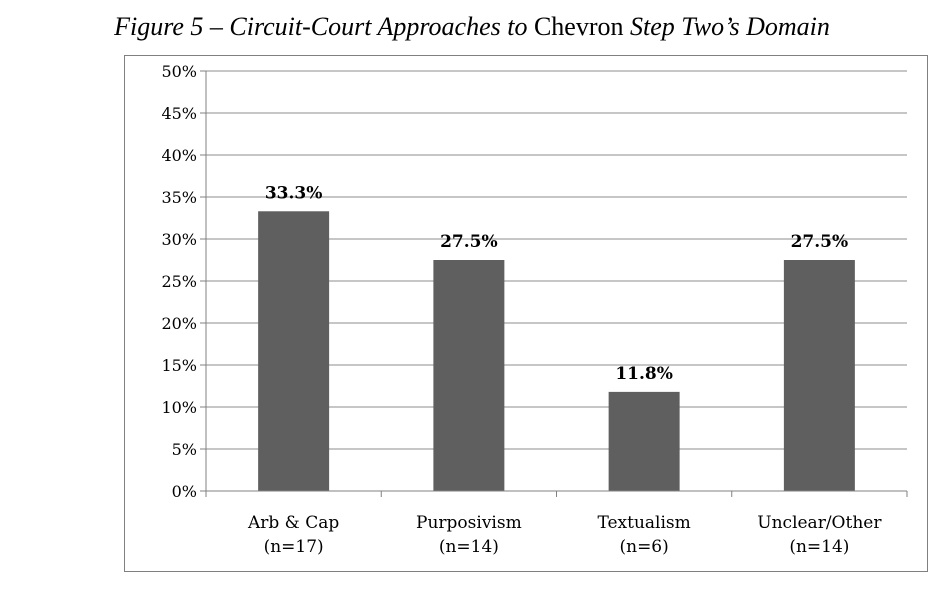 Image resolution: width=944 pixels, height=593 pixels. What do you see at coordinates (294, 547) in the screenshot?
I see `category-count-label: (n=17)` at bounding box center [294, 547].